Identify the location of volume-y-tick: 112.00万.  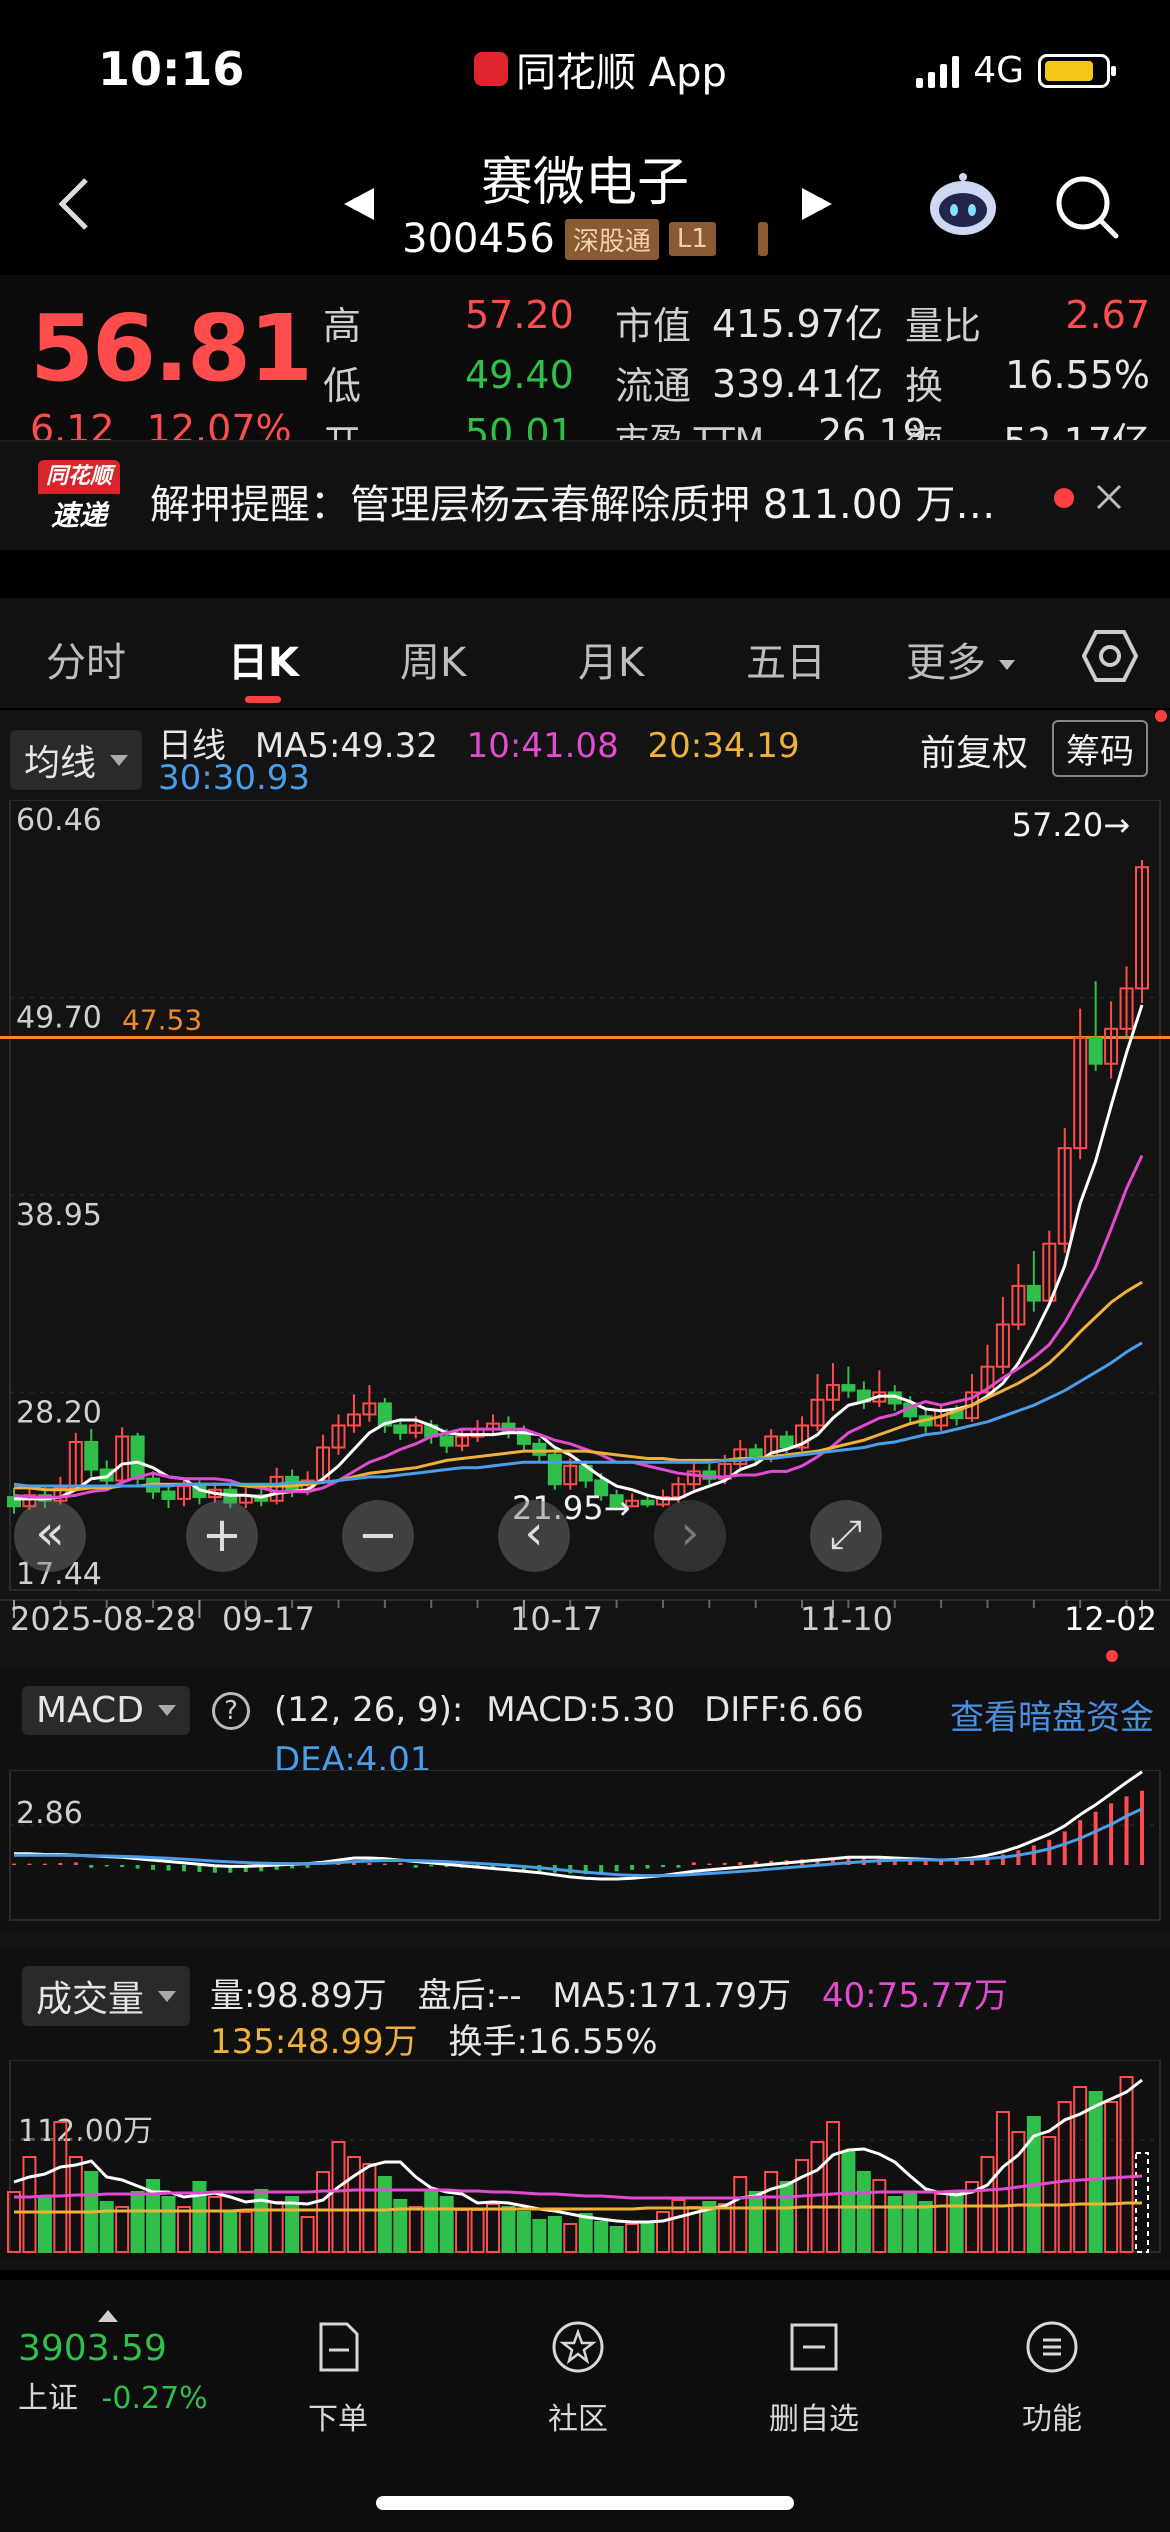
(85, 2131).